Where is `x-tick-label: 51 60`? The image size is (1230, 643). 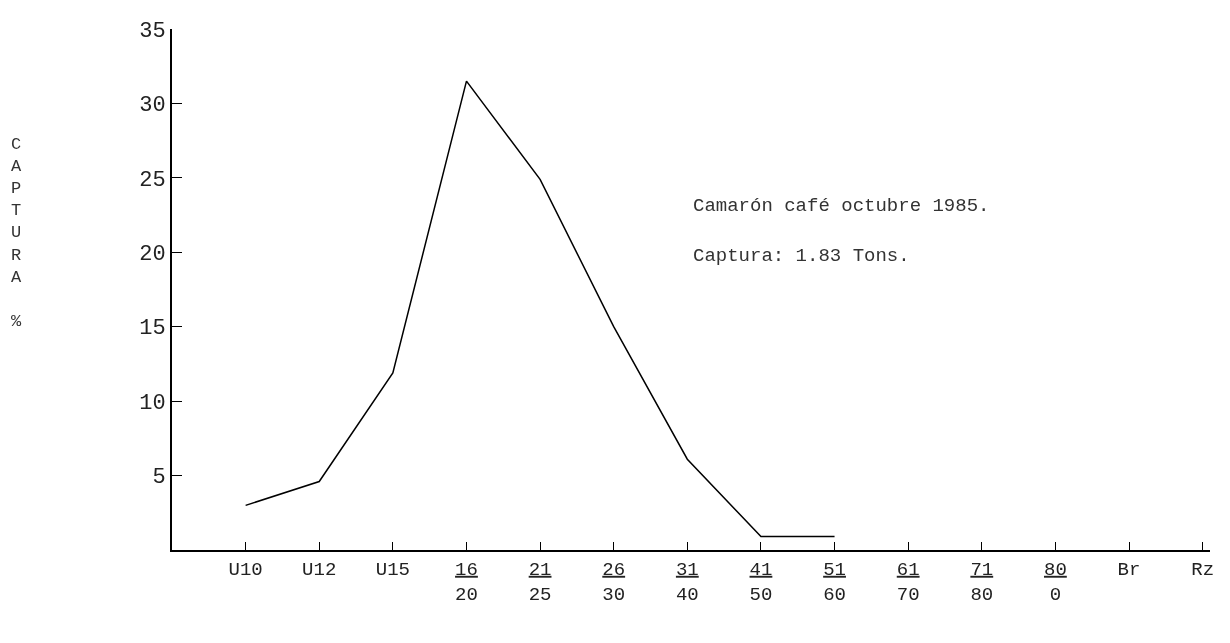
x-tick-label: 51 60 is located at coordinates (834, 582).